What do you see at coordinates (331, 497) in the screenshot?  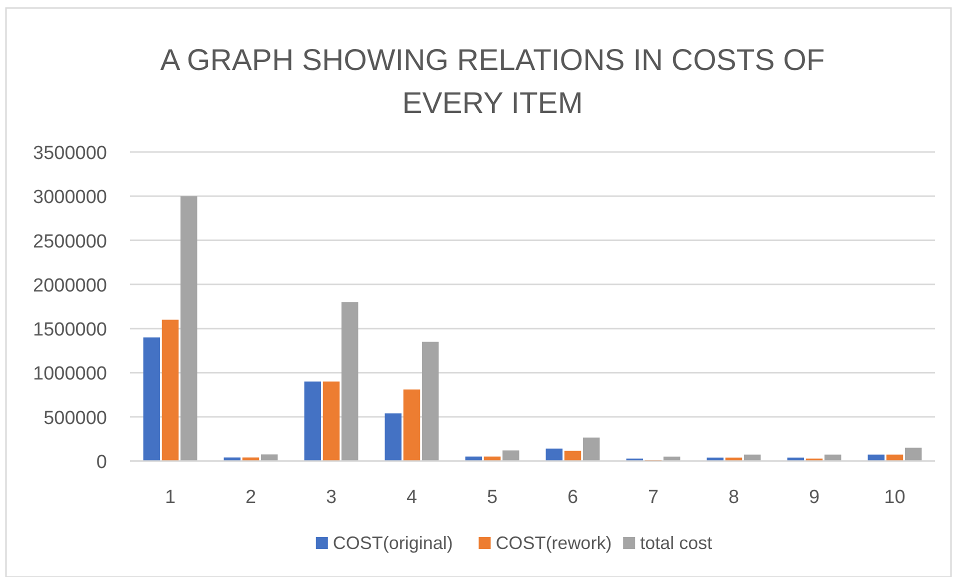 I see `x-tick-label: 3` at bounding box center [331, 497].